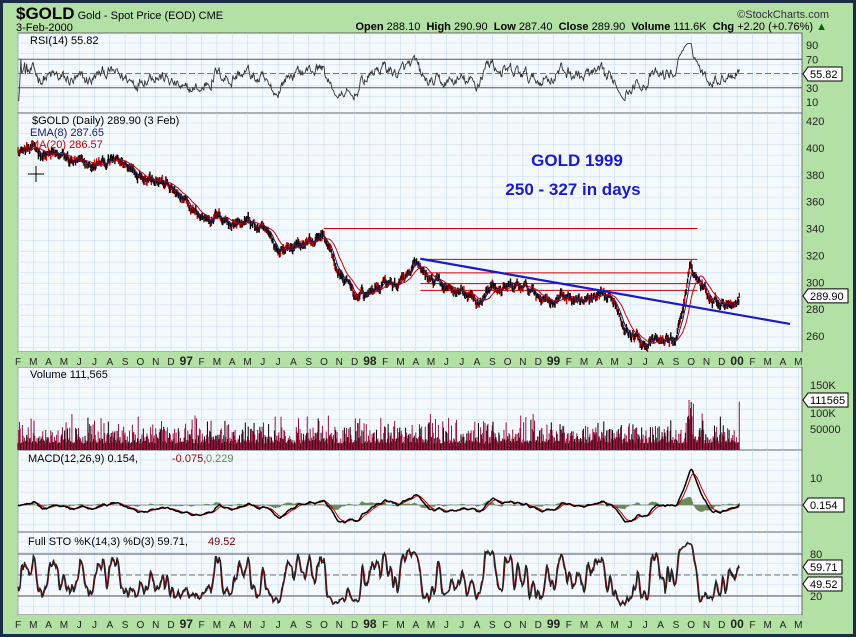  Describe the element at coordinates (737, 361) in the screenshot. I see `x-axis-label: 00` at that location.